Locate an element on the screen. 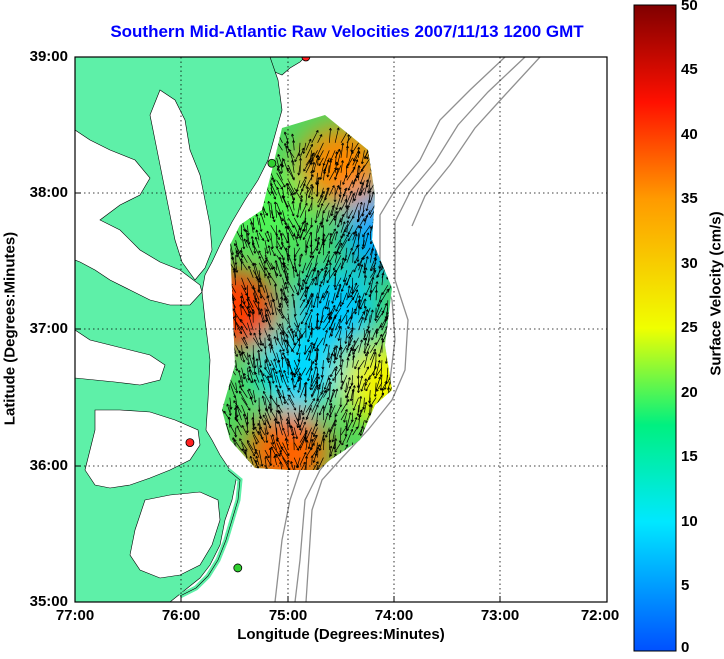 Image resolution: width=724 pixels, height=659 pixels. colorbar-tick: 0 is located at coordinates (685, 647).